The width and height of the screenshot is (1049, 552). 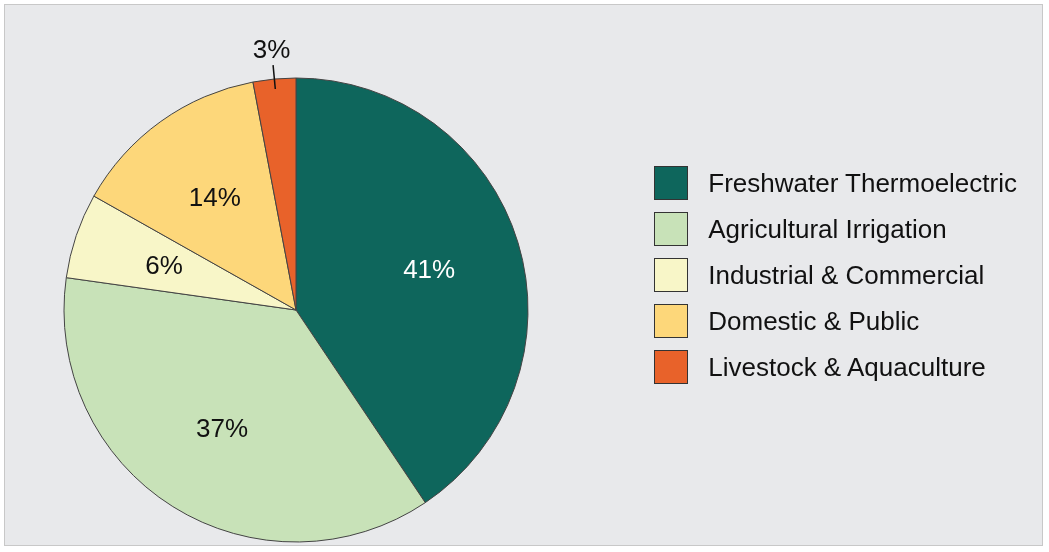 What do you see at coordinates (429, 269) in the screenshot?
I see `data-label: 41%` at bounding box center [429, 269].